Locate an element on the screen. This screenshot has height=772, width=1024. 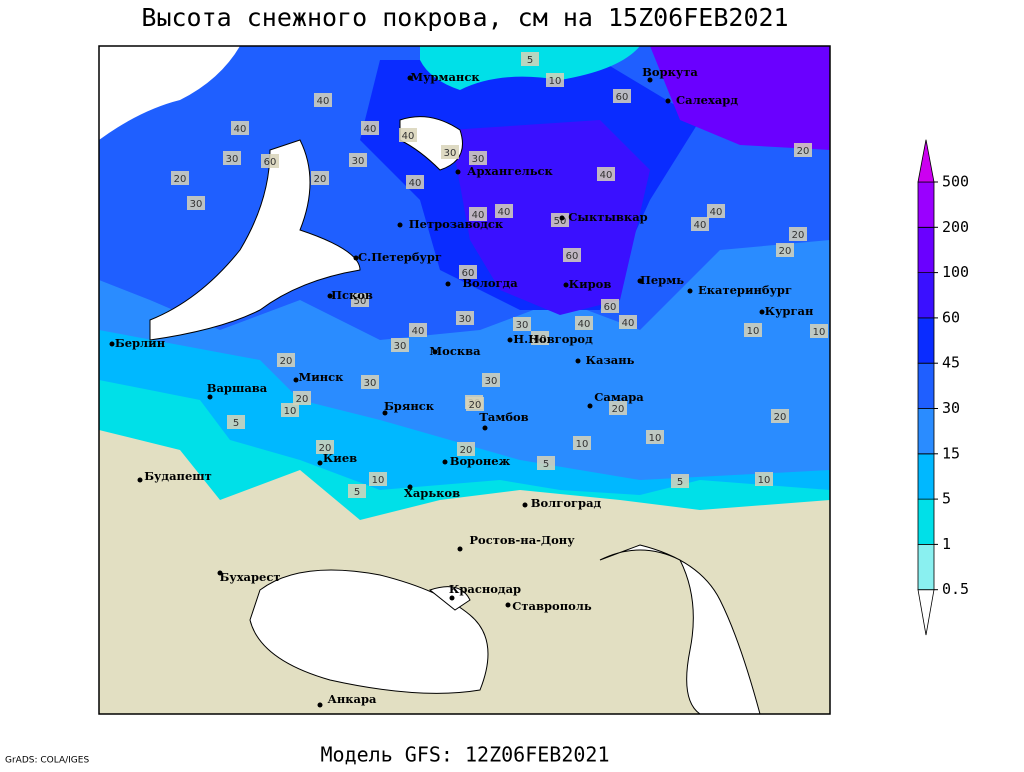
city-label: Краснодар is located at coordinates (485, 589).